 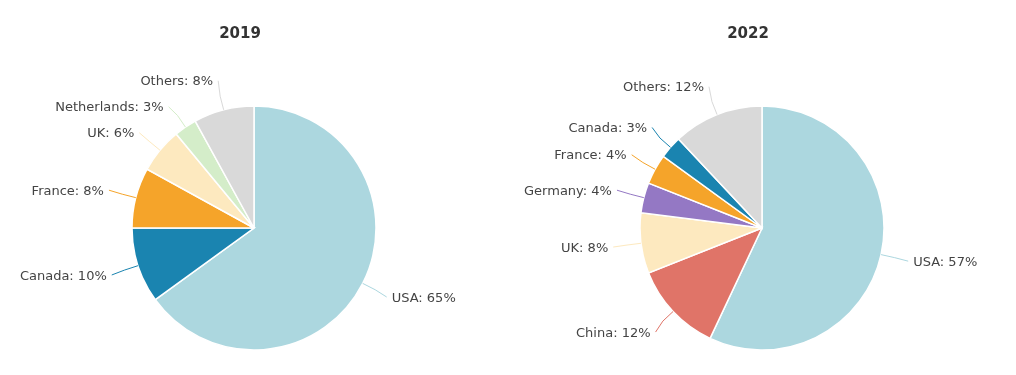 What do you see at coordinates (663, 87) in the screenshot?
I see `slice-label: Others: 12%` at bounding box center [663, 87].